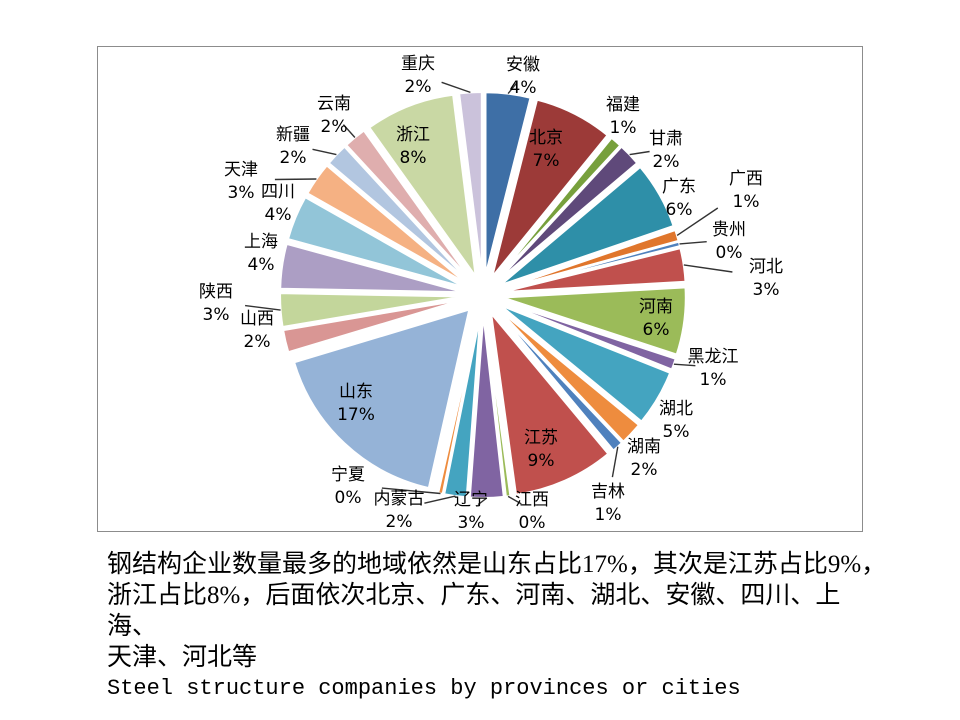 The image size is (960, 720). I want to click on caption-line-2: 浙江占比8%，后面依次北京、广东、河南、湖北、安徽、四川、上海、, so click(474, 611).